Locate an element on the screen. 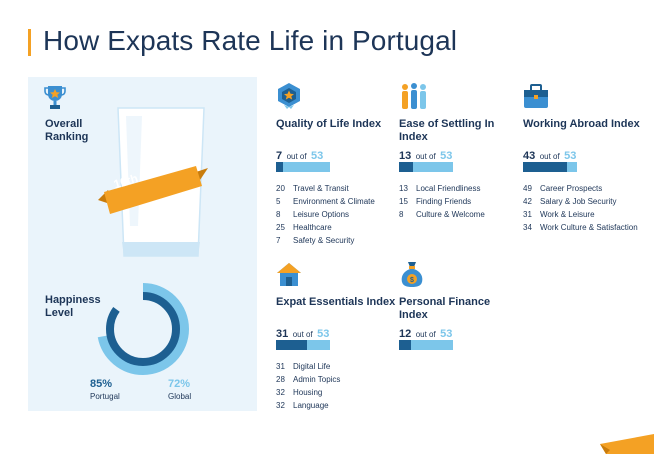 The width and height of the screenshot is (654, 462). card-rank: 31 is located at coordinates (282, 334).